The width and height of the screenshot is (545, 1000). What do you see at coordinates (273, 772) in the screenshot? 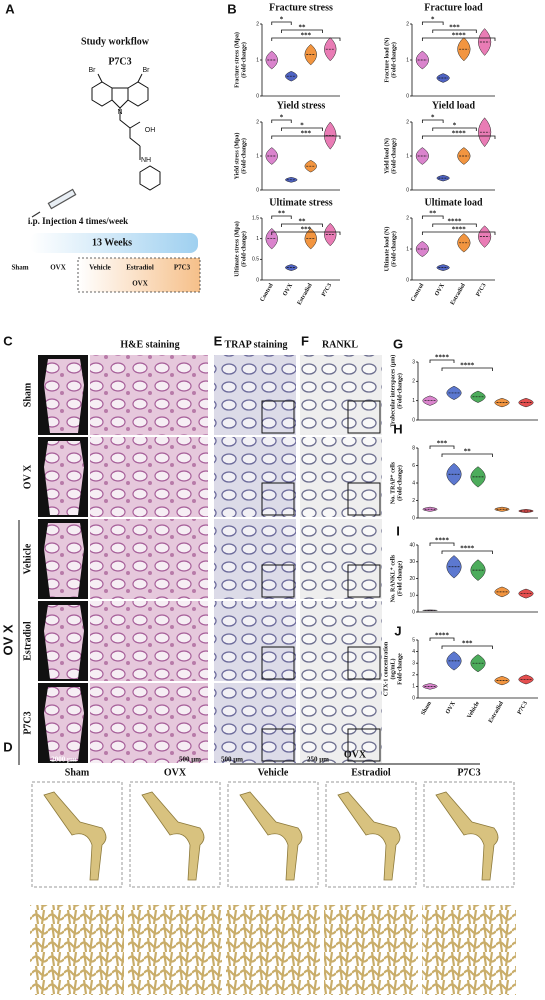
I see `label: Vehicle` at bounding box center [273, 772].